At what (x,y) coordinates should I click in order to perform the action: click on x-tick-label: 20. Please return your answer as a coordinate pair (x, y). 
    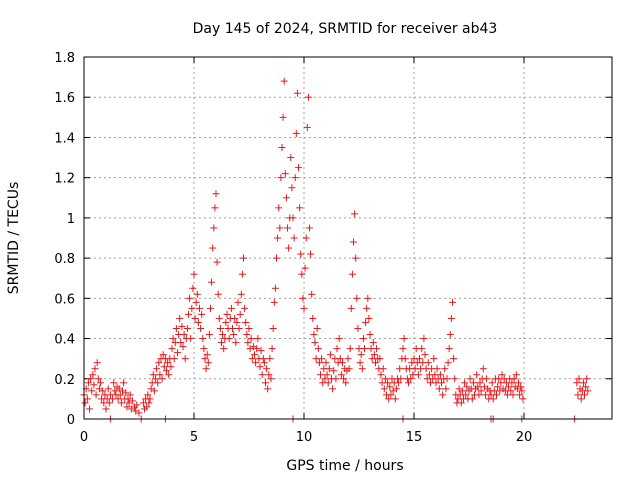
    Looking at the image, I should click on (524, 437).